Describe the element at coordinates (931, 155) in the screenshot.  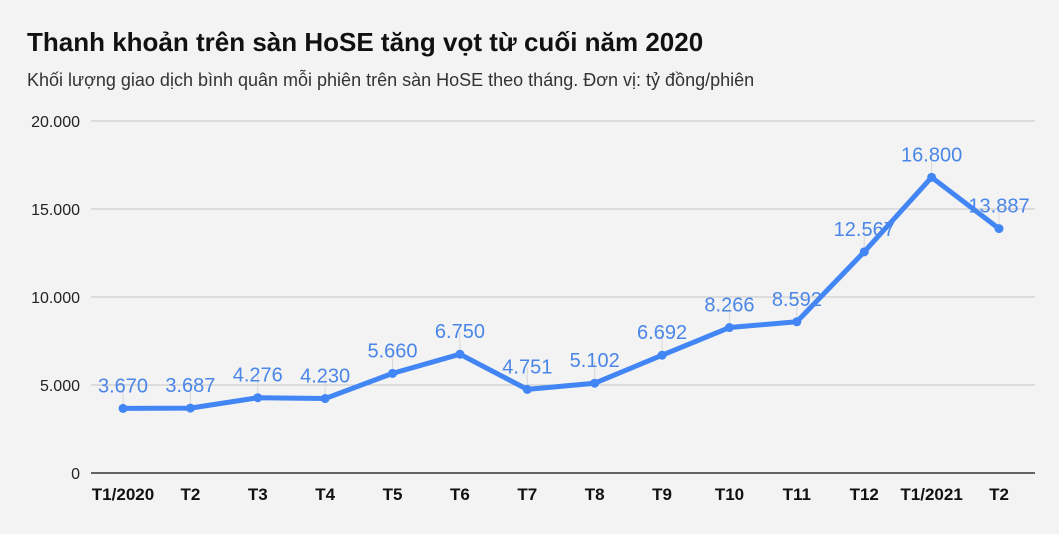
I see `data-label: 16.800` at that location.